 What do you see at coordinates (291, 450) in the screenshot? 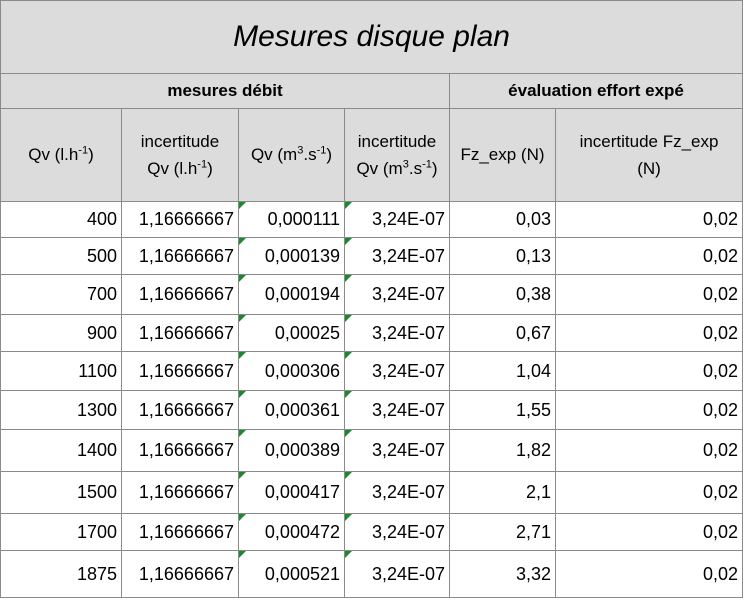
I see `cell-qv-si: 0,000389` at bounding box center [291, 450].